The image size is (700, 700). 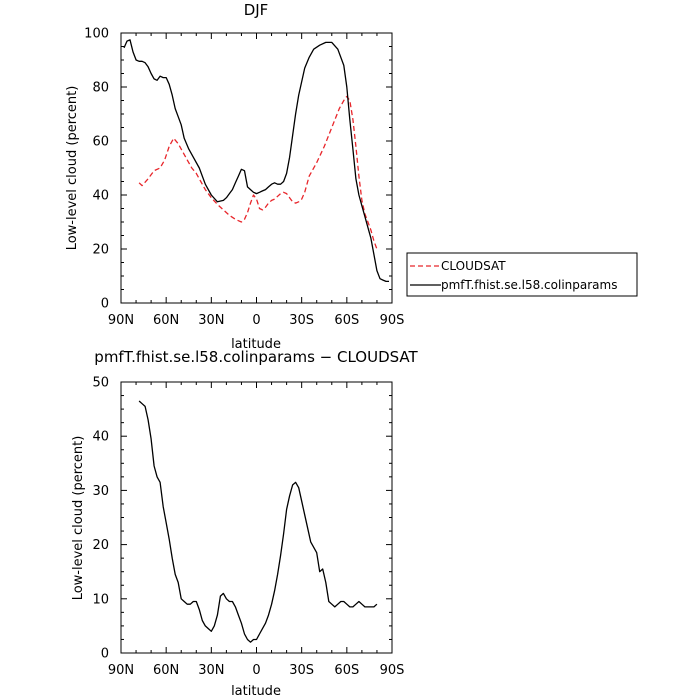 I want to click on legend-label-model: pmfT.fhist.se.l58.colinparams, so click(x=529, y=285).